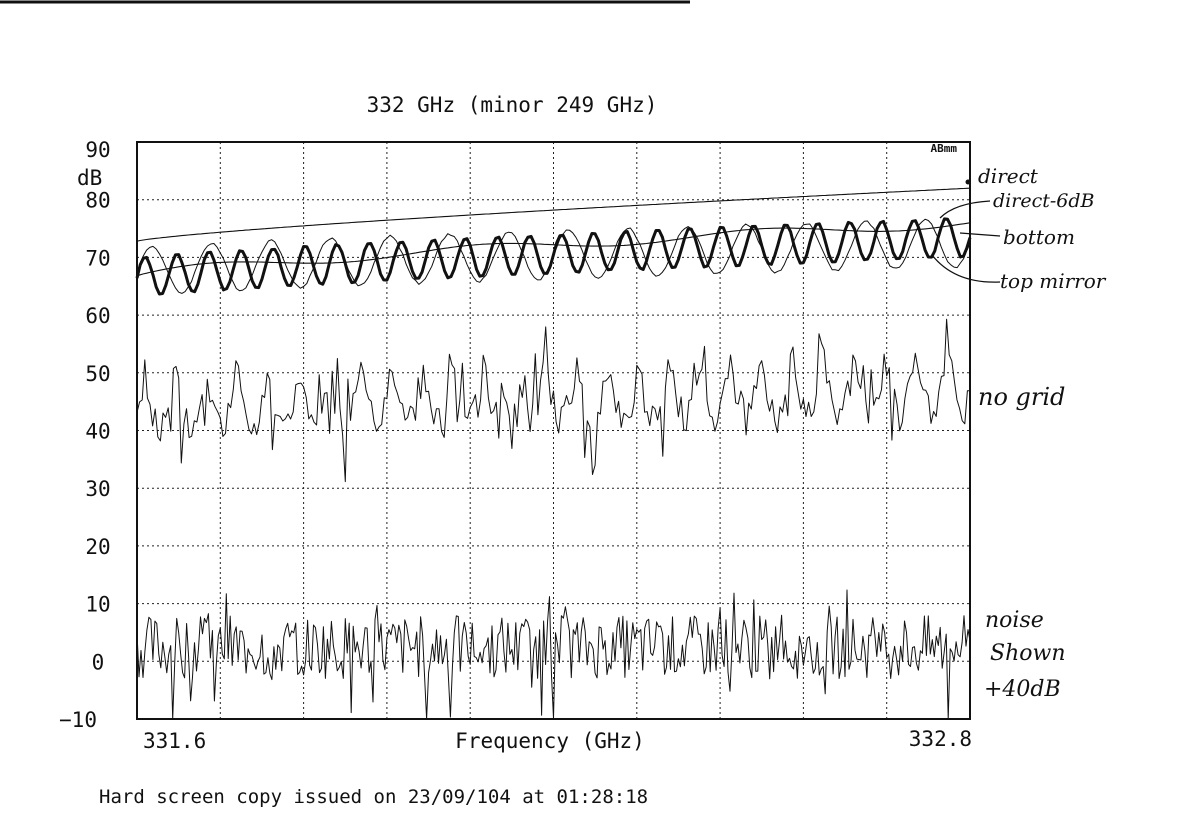  Describe the element at coordinates (553, 249) in the screenshot. I see `series-line-direct-6db` at that location.